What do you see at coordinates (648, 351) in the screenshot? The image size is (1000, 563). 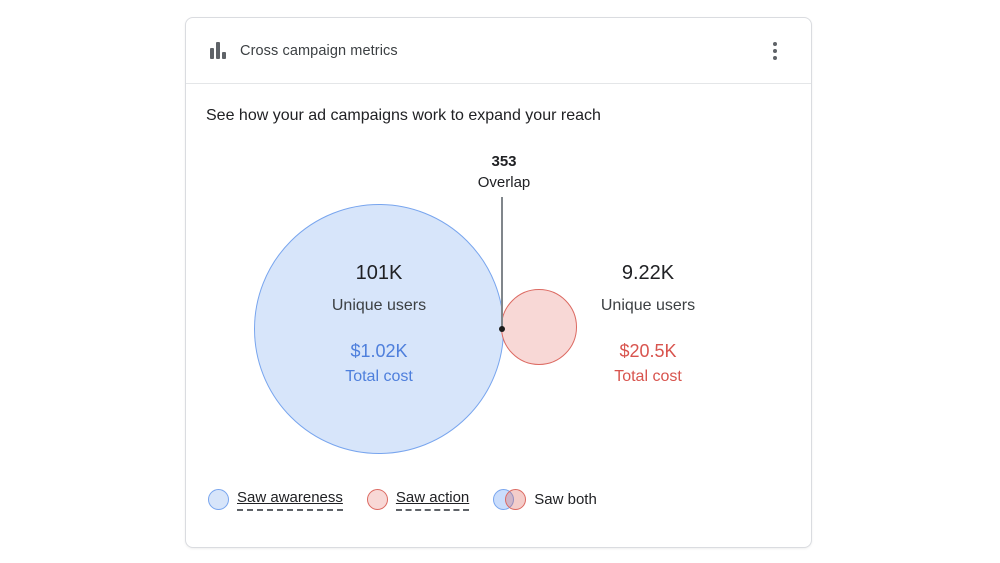 I see `action-total-cost-value: $20.5K` at bounding box center [648, 351].